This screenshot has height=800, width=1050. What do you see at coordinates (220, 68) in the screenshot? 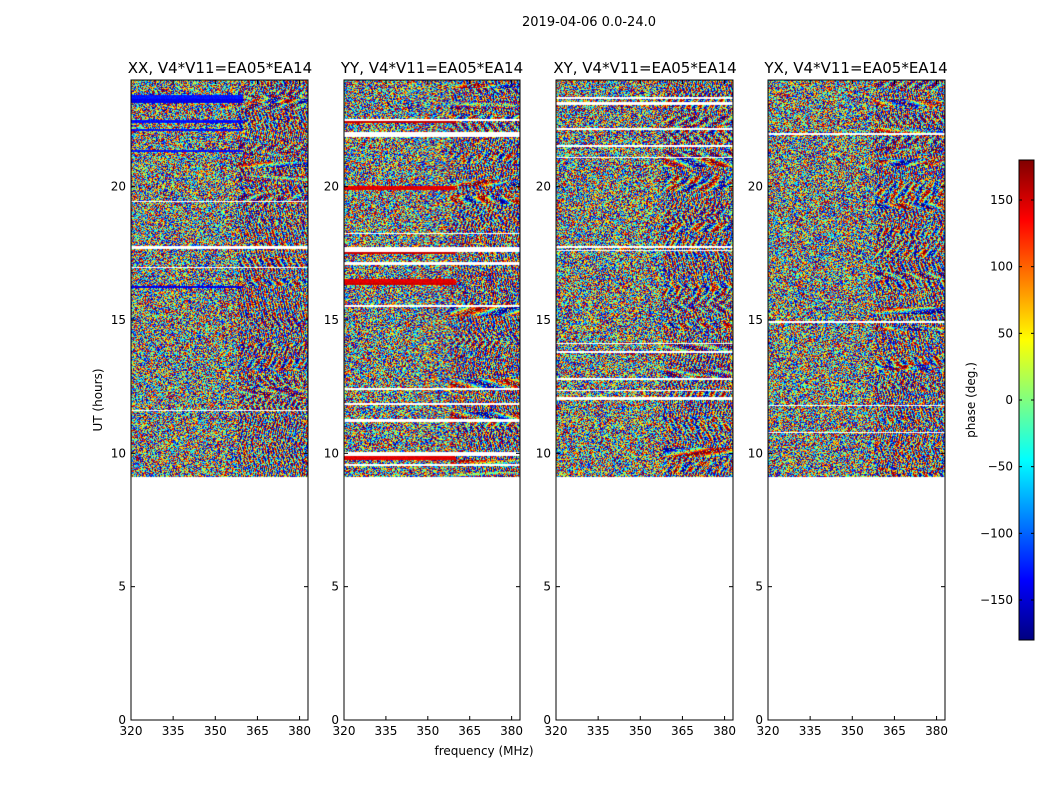
I see `panel-title-xx: XX, V4*V11=EA05*EA14` at bounding box center [220, 68].